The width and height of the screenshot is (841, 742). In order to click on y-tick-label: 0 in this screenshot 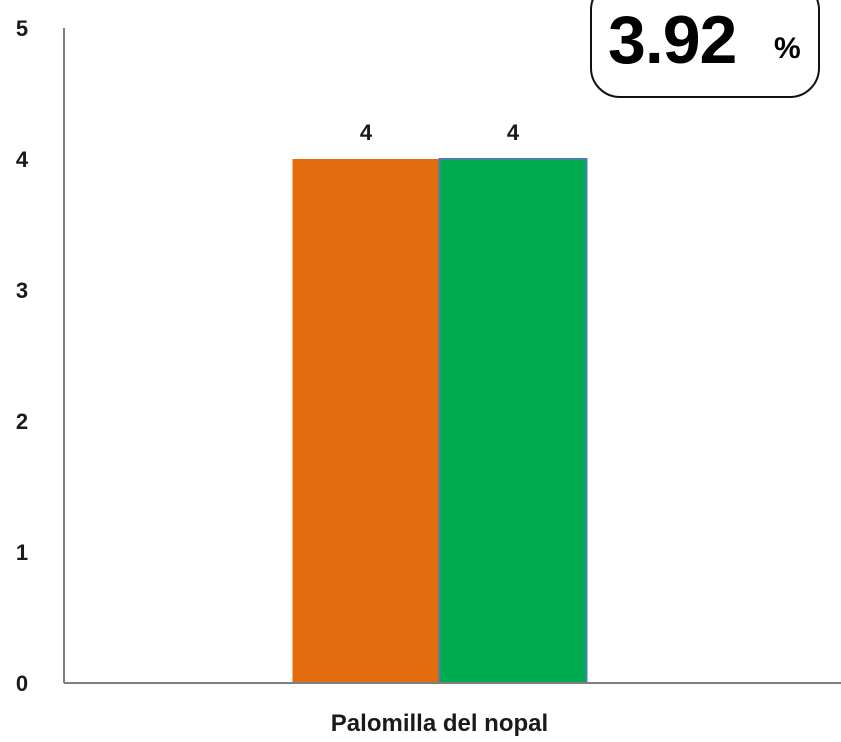, I will do `click(22, 683)`.